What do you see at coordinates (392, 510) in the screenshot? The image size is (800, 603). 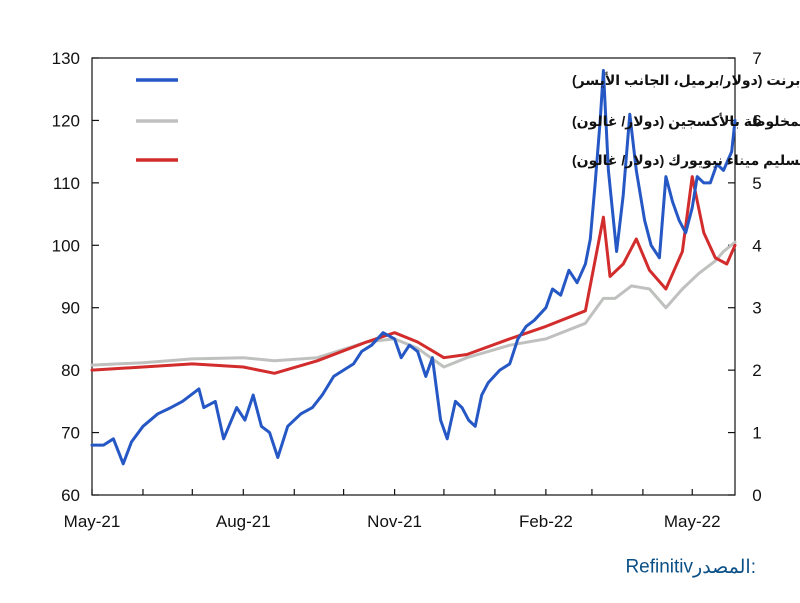 I see `x-axis: May-21 Aug-21 Nov-21 Feb-22 May-22` at bounding box center [392, 510].